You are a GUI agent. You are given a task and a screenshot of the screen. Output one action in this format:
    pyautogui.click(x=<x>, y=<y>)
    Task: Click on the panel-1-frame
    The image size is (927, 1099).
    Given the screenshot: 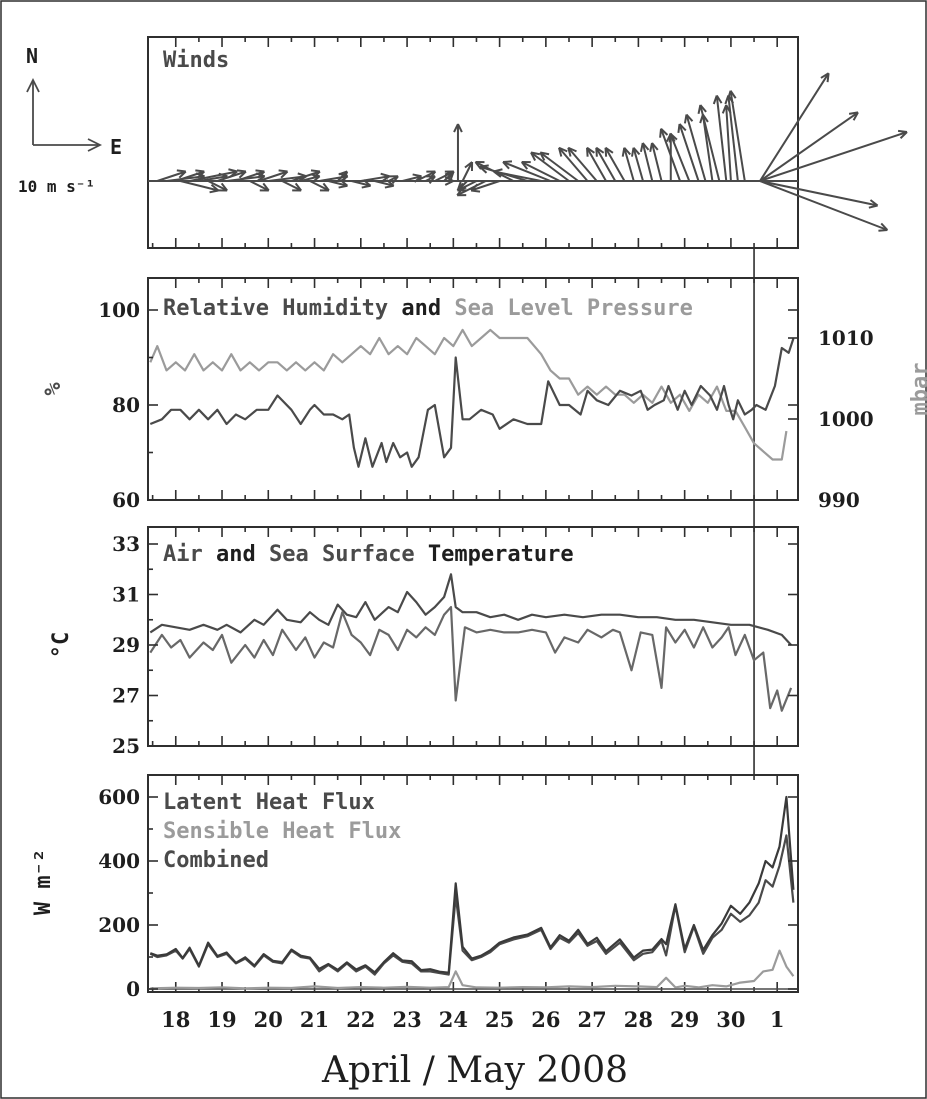 What is the action you would take?
    pyautogui.click(x=473, y=142)
    